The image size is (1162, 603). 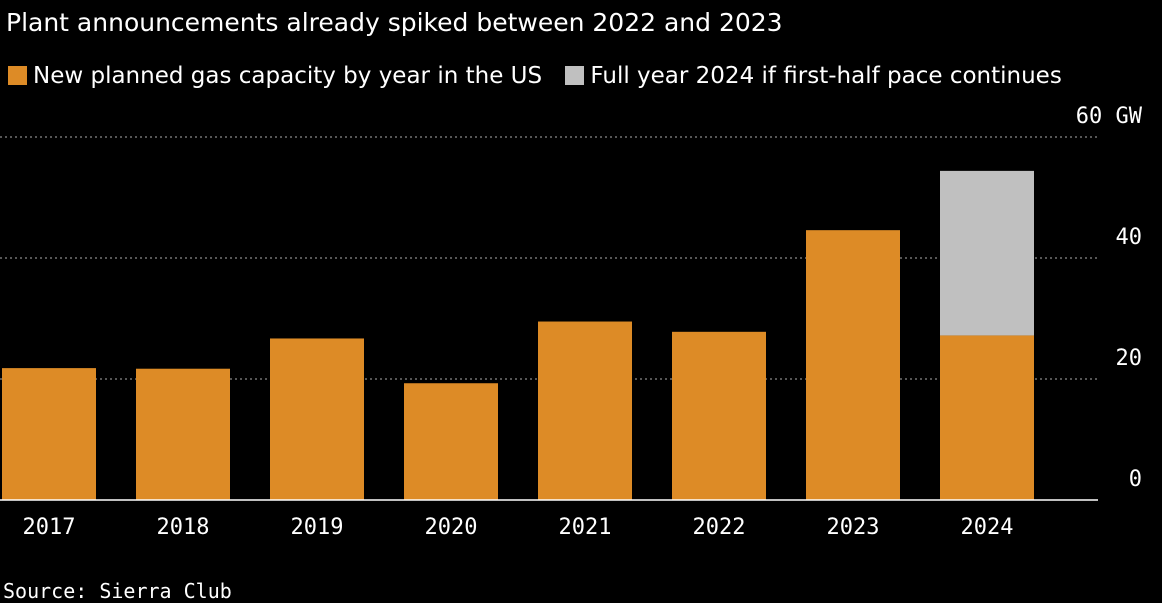 What do you see at coordinates (117, 591) in the screenshot?
I see `source-note: Source: Sierra Club` at bounding box center [117, 591].